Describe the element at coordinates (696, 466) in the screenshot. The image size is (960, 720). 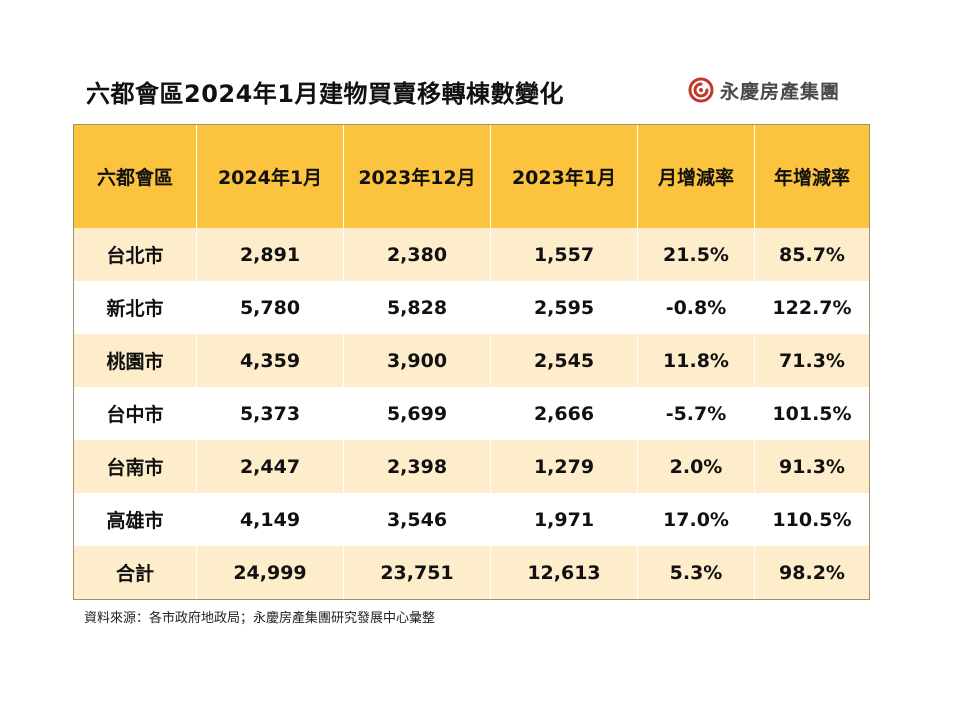
I see `cell-rate: 2.0%` at that location.